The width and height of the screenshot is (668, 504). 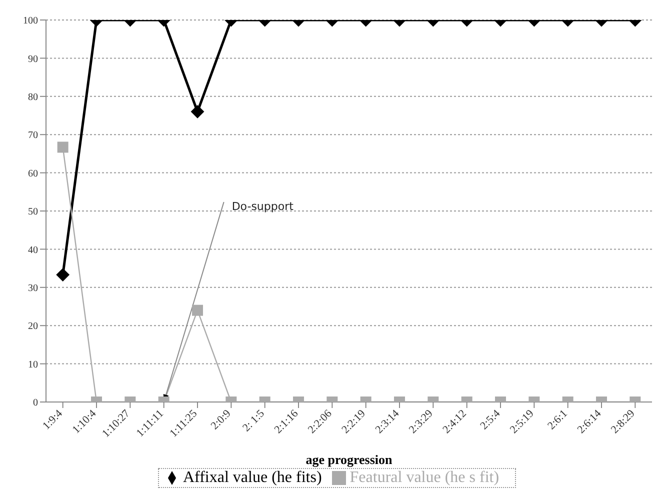 I want to click on y-tick-label: 90, so click(x=33, y=59).